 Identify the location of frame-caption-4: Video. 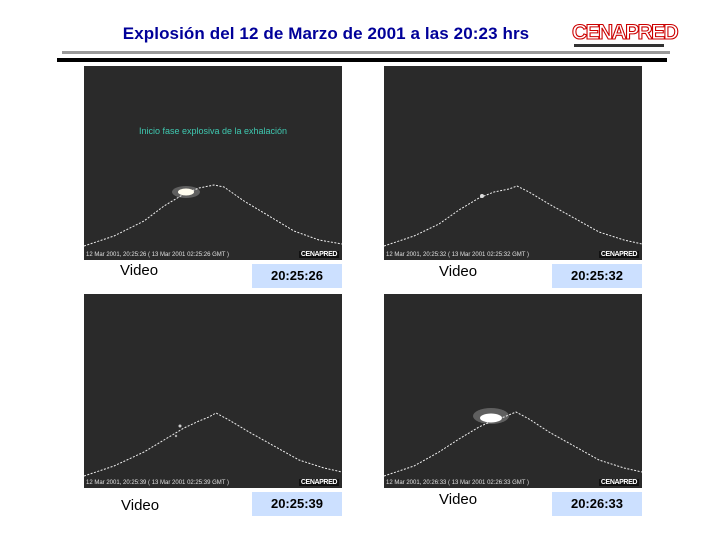
(458, 499).